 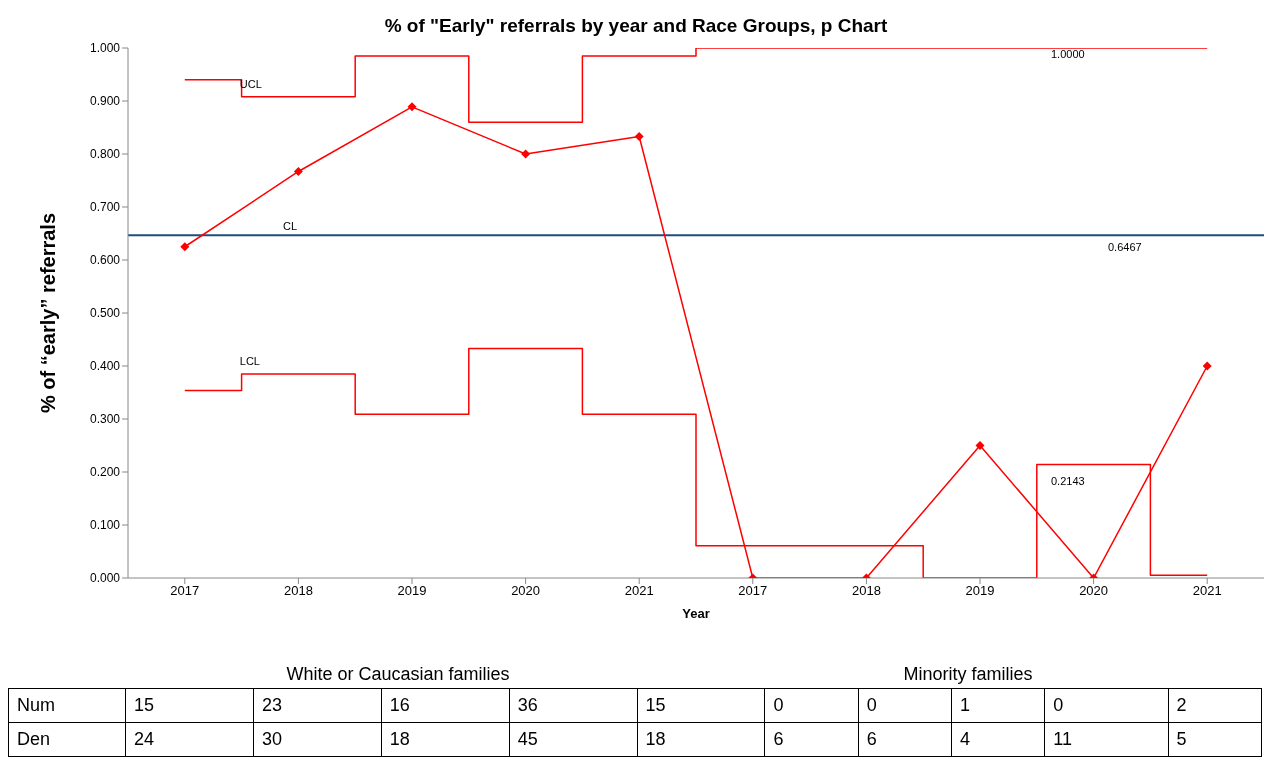 What do you see at coordinates (317, 705) in the screenshot?
I see `text: 23` at bounding box center [317, 705].